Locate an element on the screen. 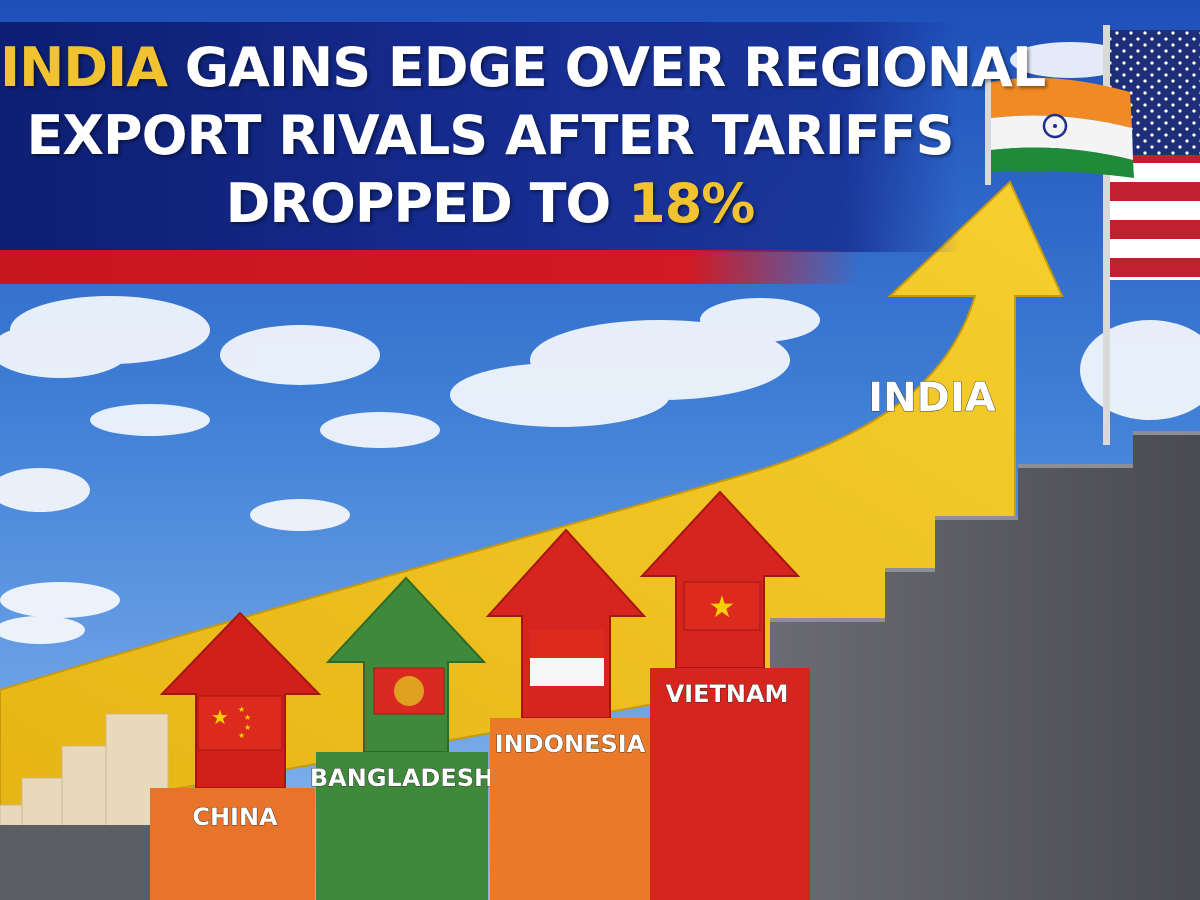 This screenshot has width=1200, height=900. headline-highlight-tariff: 18% is located at coordinates (691, 203).